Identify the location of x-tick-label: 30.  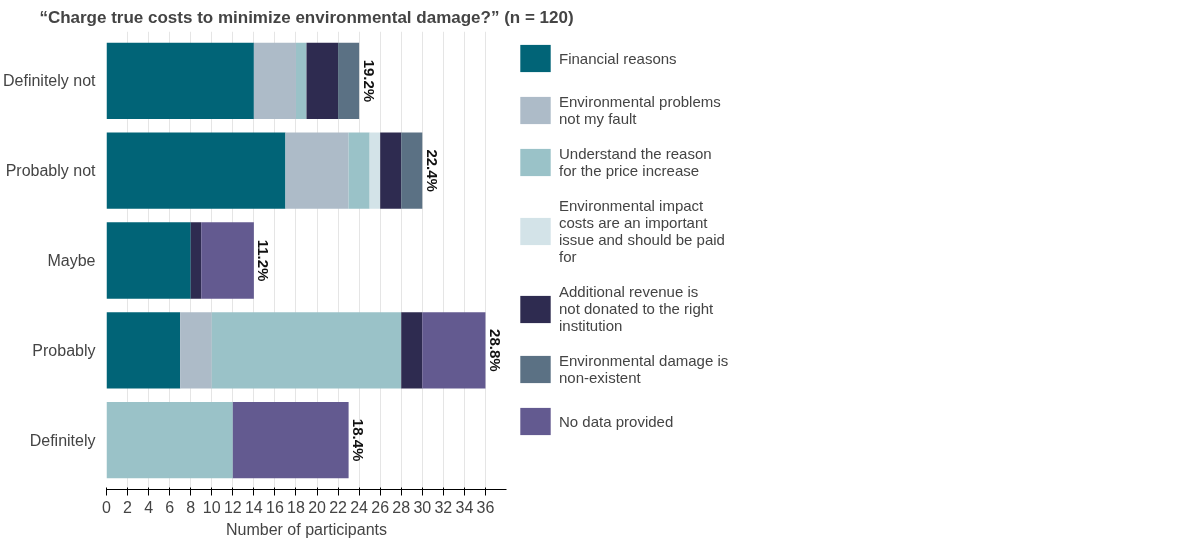
(422, 507).